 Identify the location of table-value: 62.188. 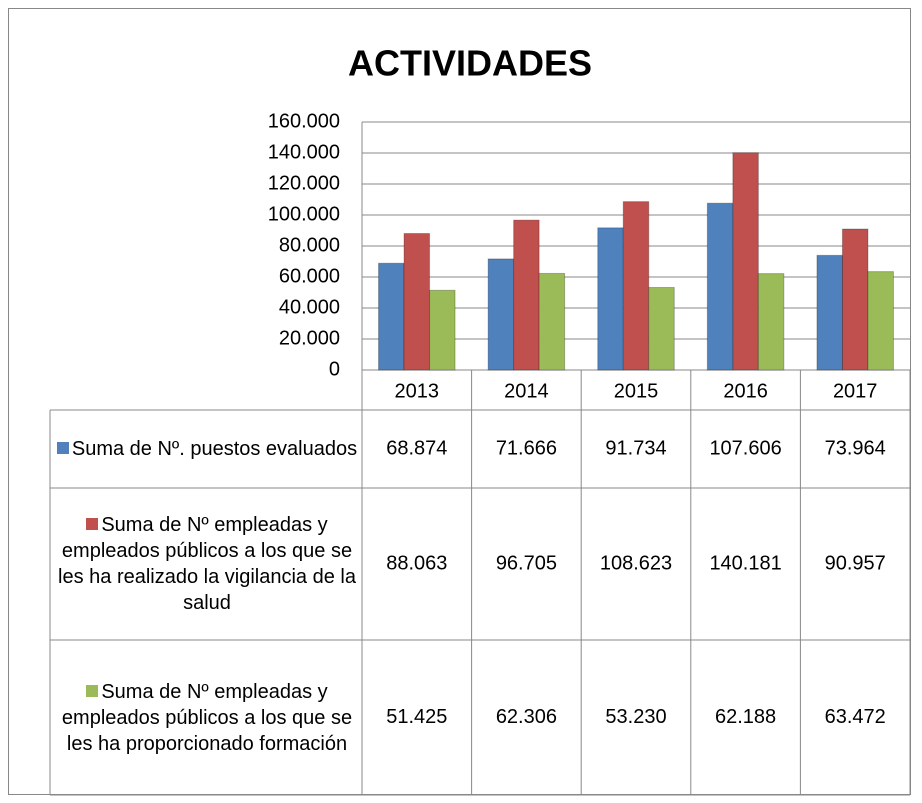
(745, 717).